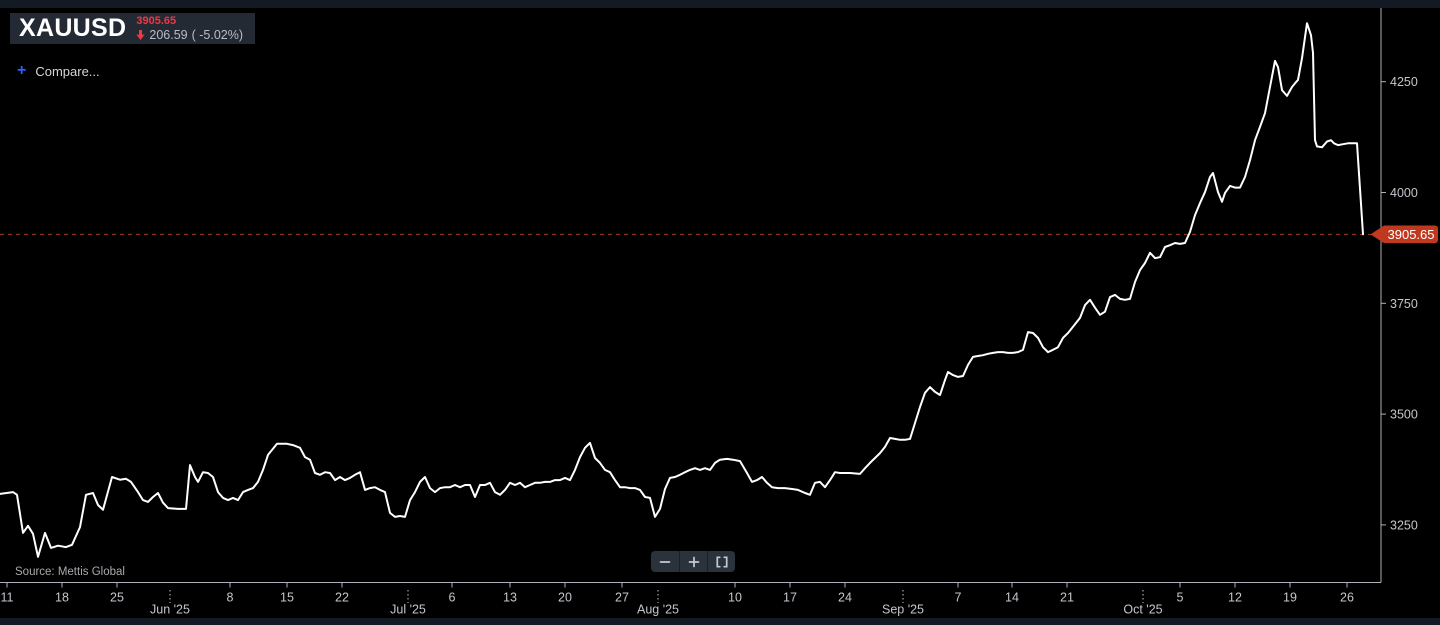 This screenshot has height=625, width=1440. I want to click on plus-icon, so click(693, 561).